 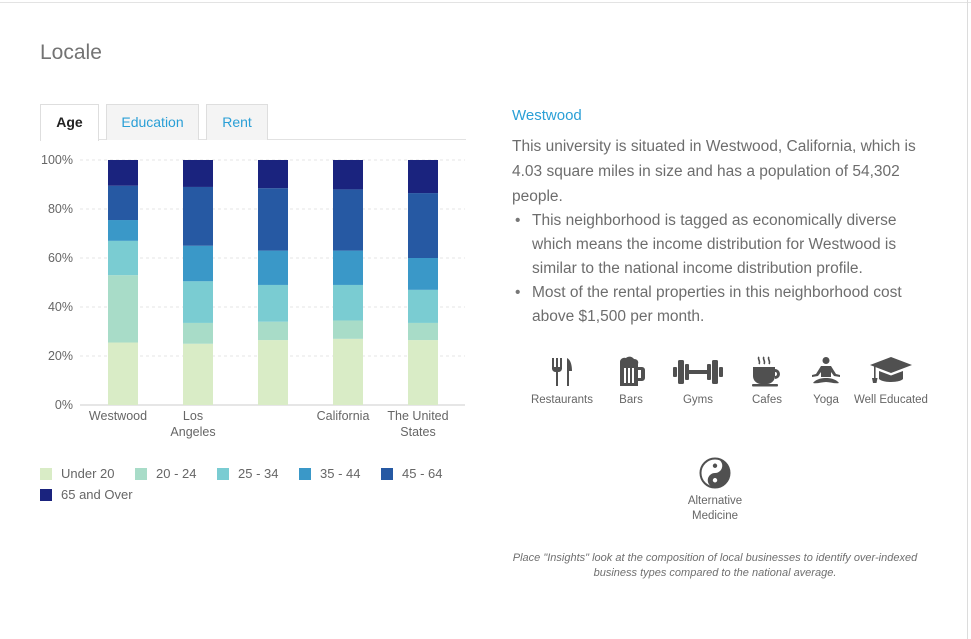 What do you see at coordinates (715, 473) in the screenshot?
I see `yin-yang-icon` at bounding box center [715, 473].